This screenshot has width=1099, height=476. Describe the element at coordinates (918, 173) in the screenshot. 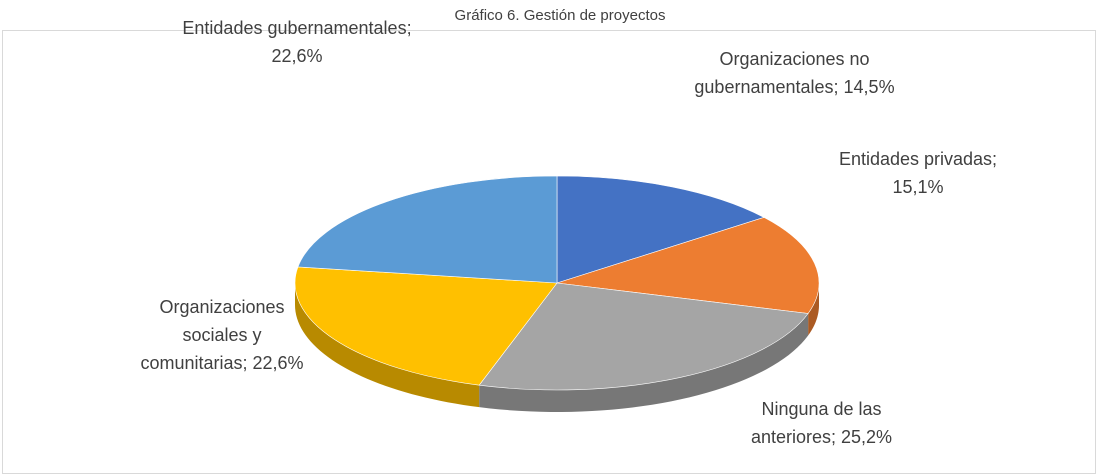

I see `data-label: Entidades privadas; 15,1%` at that location.